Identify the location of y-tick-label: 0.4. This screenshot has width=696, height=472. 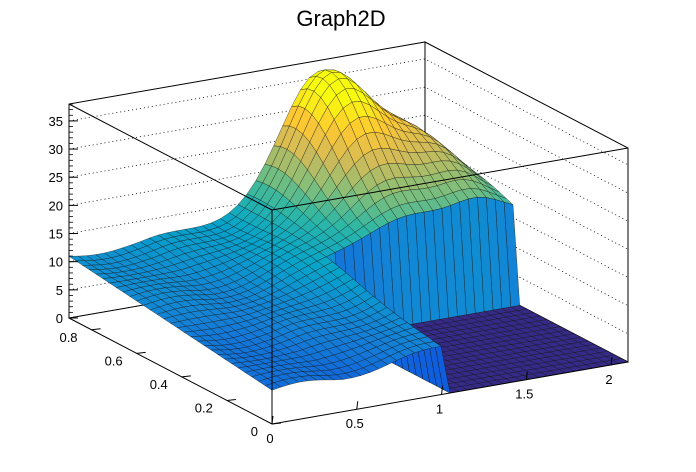
(159, 384).